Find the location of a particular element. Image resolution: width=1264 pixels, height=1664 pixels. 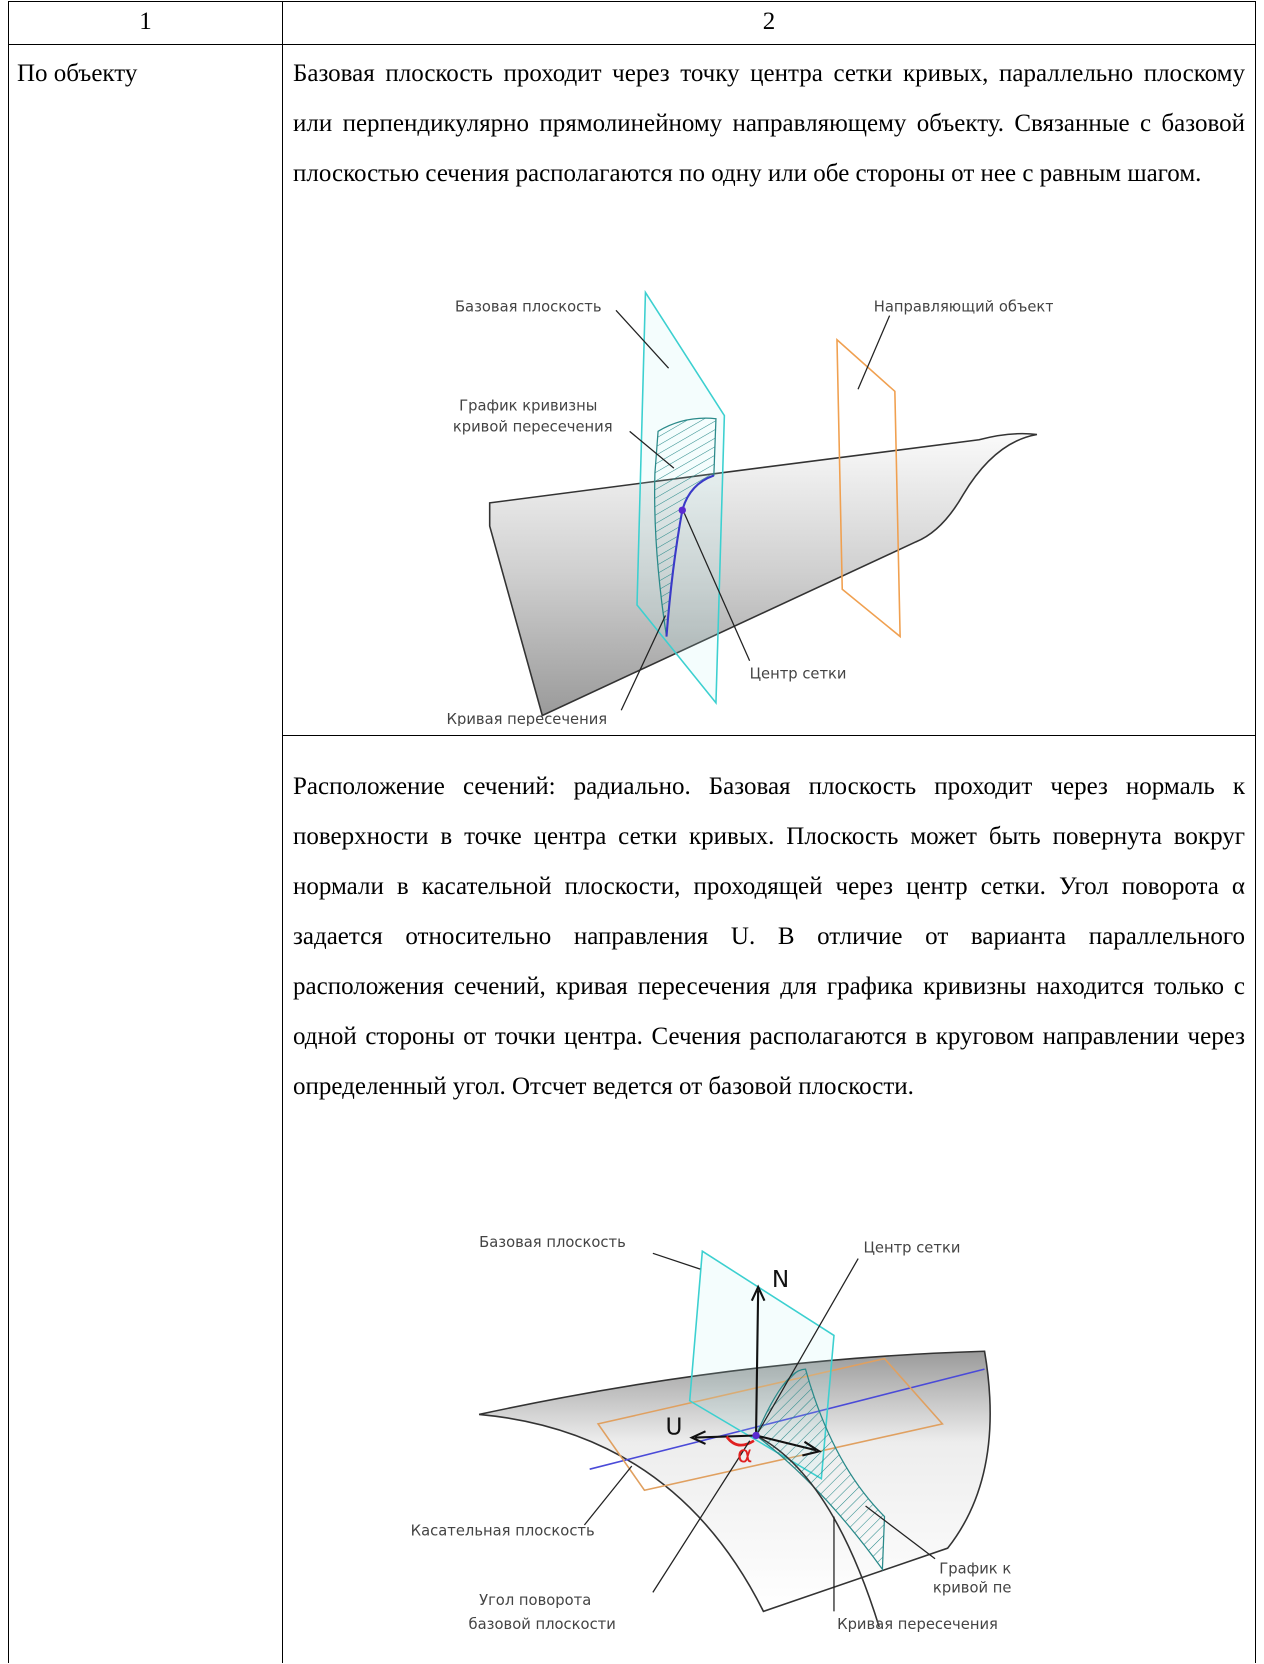

angle-arc is located at coordinates (740, 1441).